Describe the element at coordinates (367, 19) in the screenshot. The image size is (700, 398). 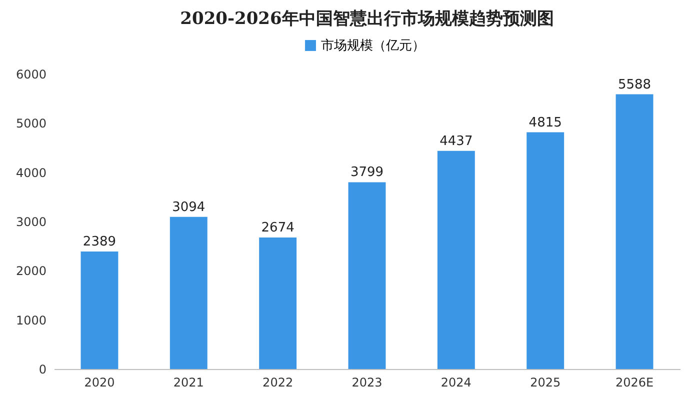
I see `chart-title: 2020-2026年中国智慧出行市场规模趋势预测图` at that location.